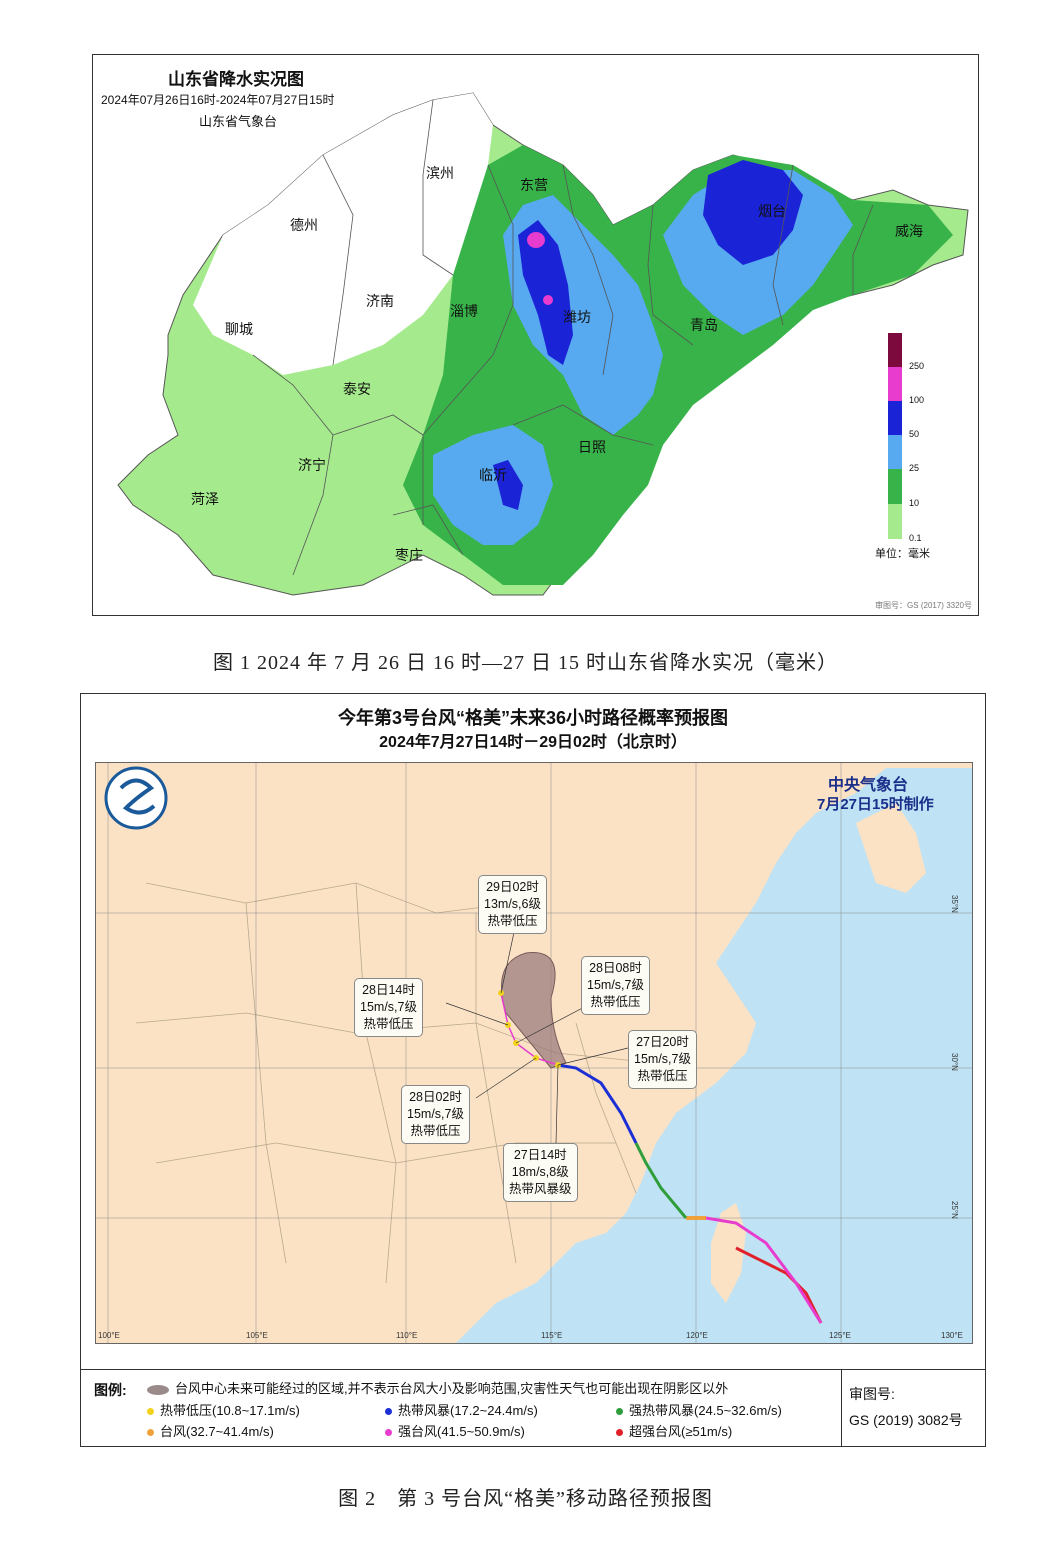 The width and height of the screenshot is (1051, 1544). What do you see at coordinates (435, 1097) in the screenshot?
I see `forecast-time: 28日02时` at bounding box center [435, 1097].